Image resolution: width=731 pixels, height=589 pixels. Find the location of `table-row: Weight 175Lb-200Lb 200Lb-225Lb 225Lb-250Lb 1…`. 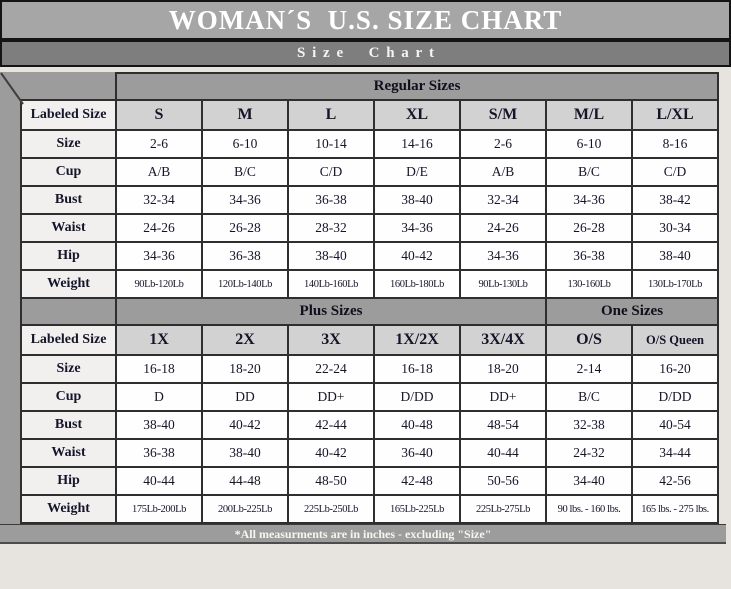

table-row: Weight 175Lb-200Lb 200Lb-225Lb 225Lb-250Lb 1… is located at coordinates (370, 509).